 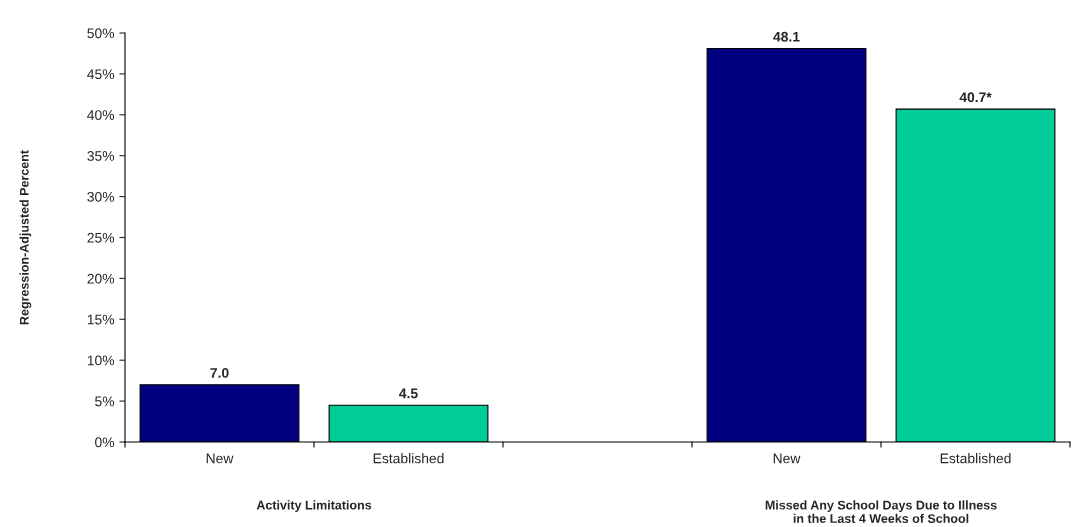 I want to click on y-tick-label: 15%, so click(x=101, y=319).